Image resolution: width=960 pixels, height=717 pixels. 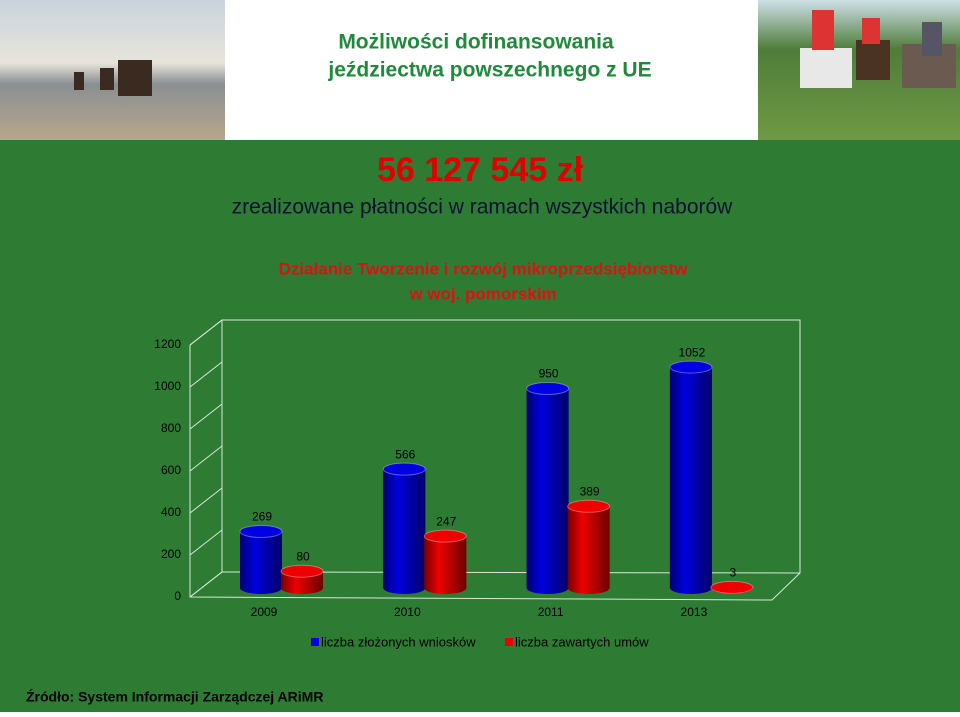 I want to click on legend-label: liczba złożonych wniosków, so click(x=398, y=641).